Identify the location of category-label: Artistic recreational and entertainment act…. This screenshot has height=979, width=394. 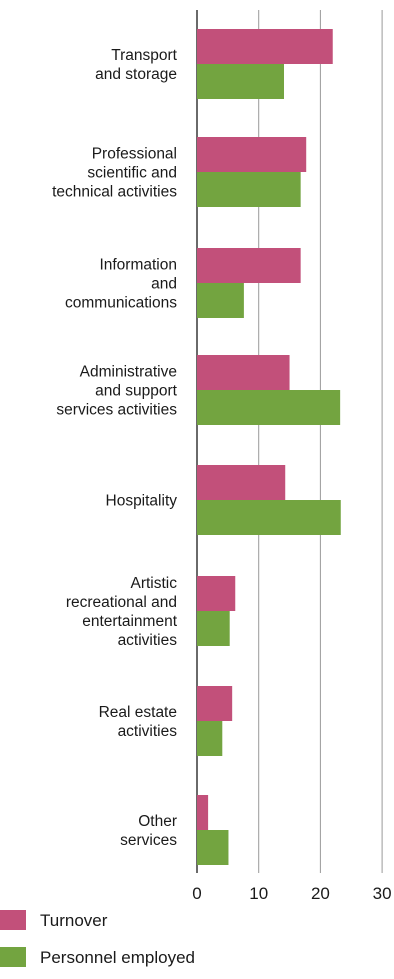
(122, 612).